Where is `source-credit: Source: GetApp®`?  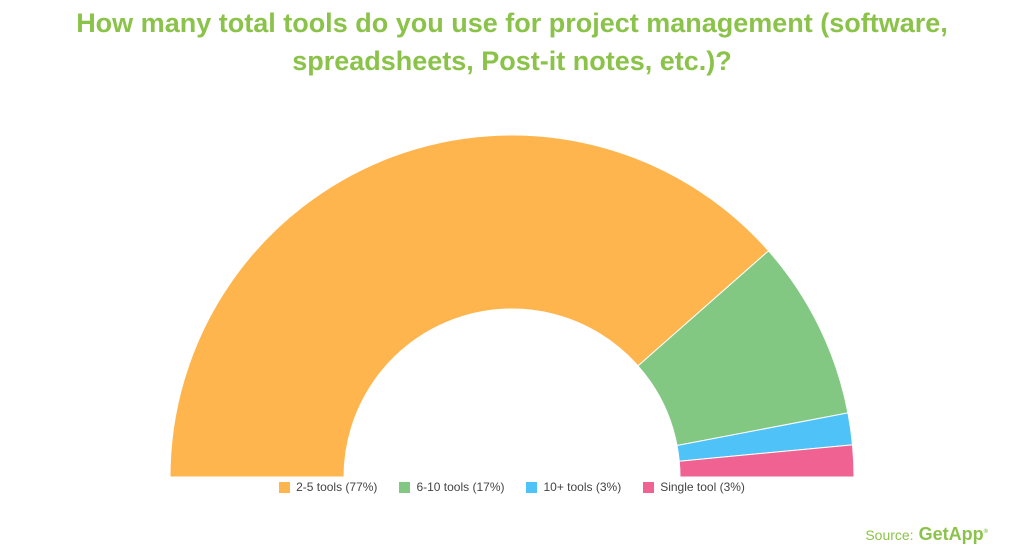
source-credit: Source: GetApp® is located at coordinates (926, 534).